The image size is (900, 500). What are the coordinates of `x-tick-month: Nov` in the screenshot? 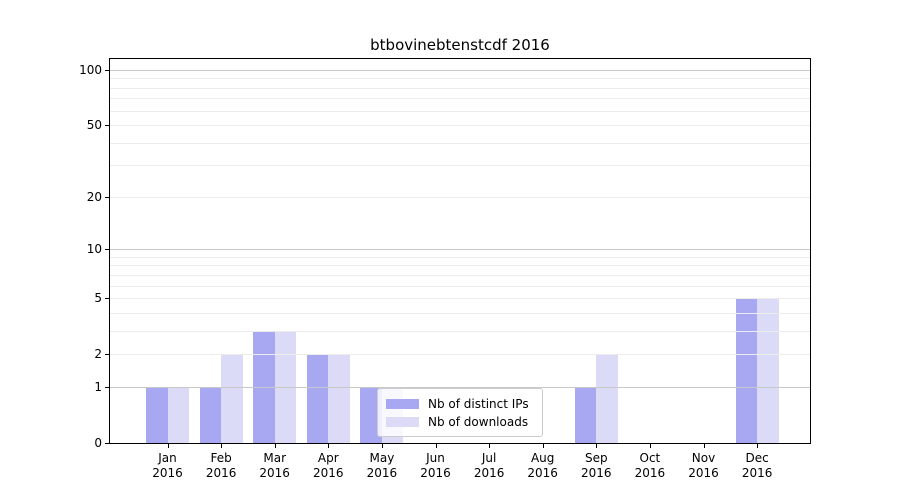 It's located at (703, 458).